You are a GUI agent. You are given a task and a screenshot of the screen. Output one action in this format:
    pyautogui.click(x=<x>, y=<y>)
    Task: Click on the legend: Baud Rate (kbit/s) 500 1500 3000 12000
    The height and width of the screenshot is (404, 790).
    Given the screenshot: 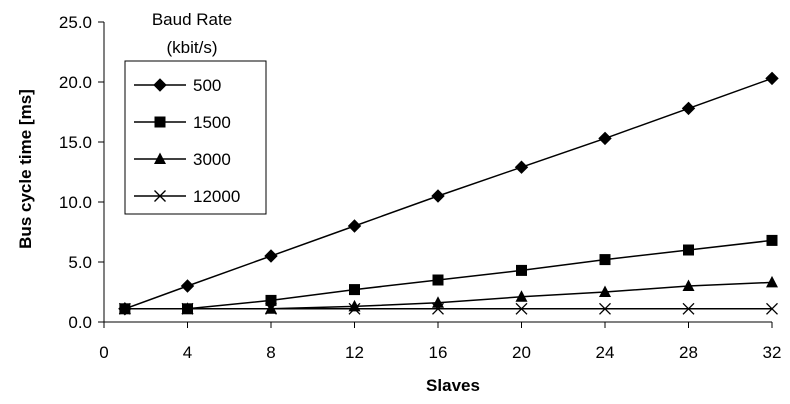 What is the action you would take?
    pyautogui.click(x=195, y=112)
    